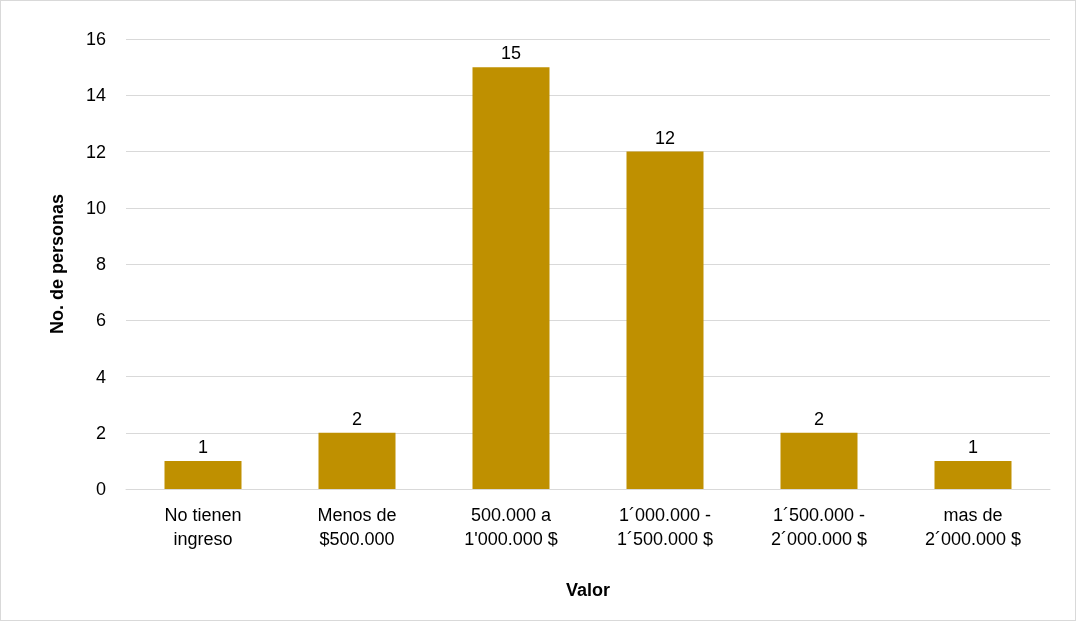 The width and height of the screenshot is (1076, 621). Describe the element at coordinates (57, 264) in the screenshot. I see `y-axis-title: No. de personas` at that location.